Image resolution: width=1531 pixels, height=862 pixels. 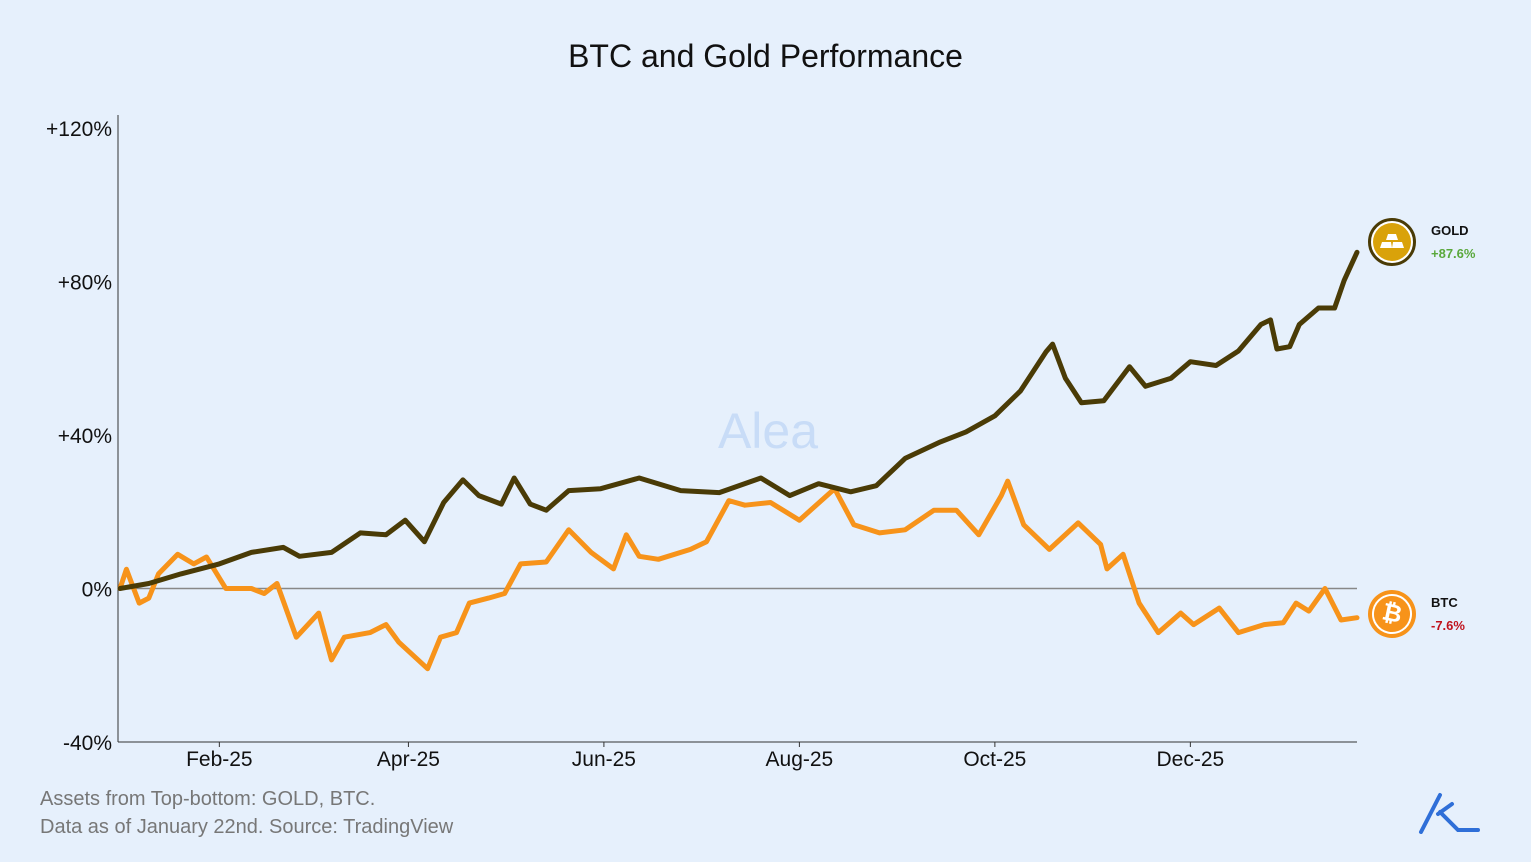 I want to click on y-tick-label: +80%, so click(x=85, y=283).